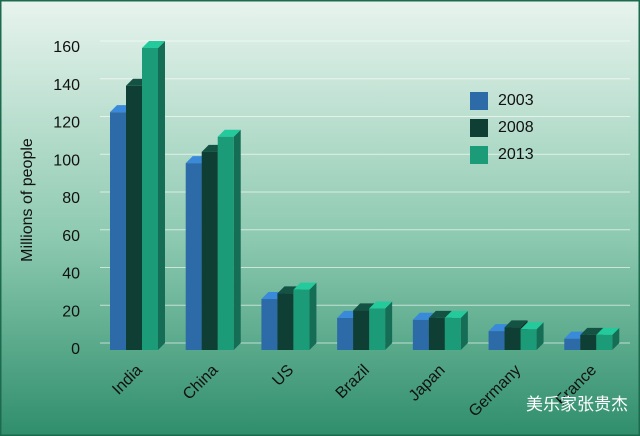 The height and width of the screenshot is (436, 640). Describe the element at coordinates (27, 200) in the screenshot. I see `y-axis-label: Millions of people` at that location.